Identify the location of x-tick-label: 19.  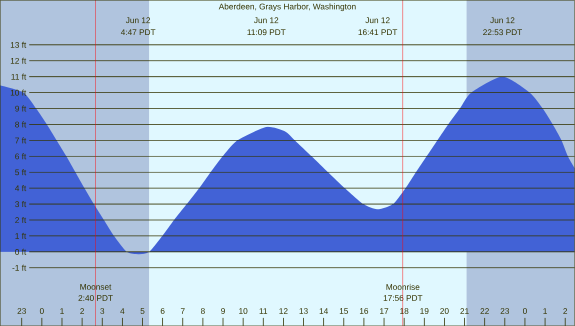
(424, 311).